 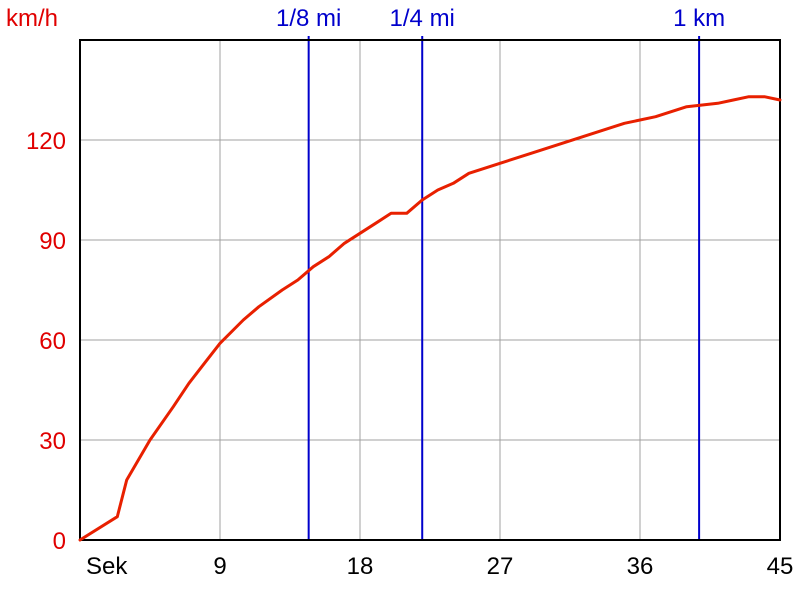 What do you see at coordinates (59, 541) in the screenshot?
I see `y-tick-label: 0` at bounding box center [59, 541].